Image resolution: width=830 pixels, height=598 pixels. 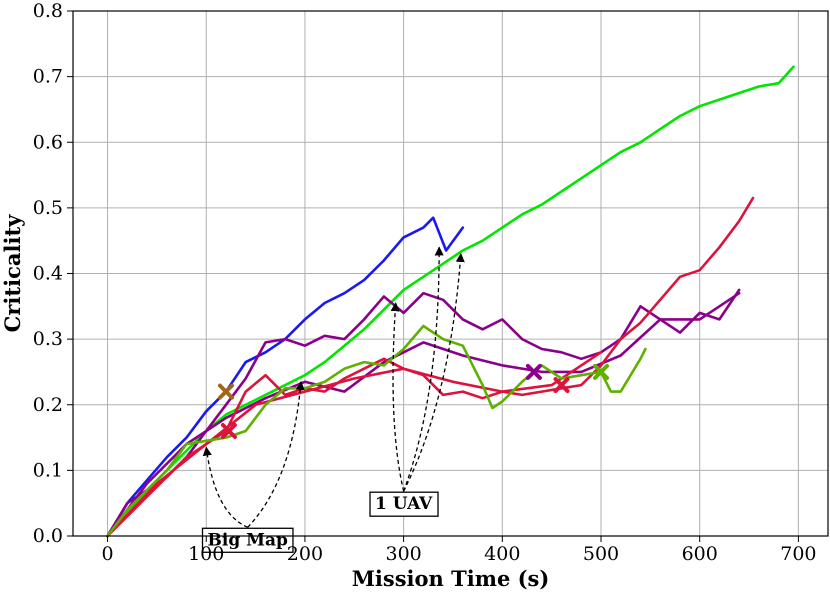 I want to click on y-tick-label: 0.2, so click(x=48, y=405).